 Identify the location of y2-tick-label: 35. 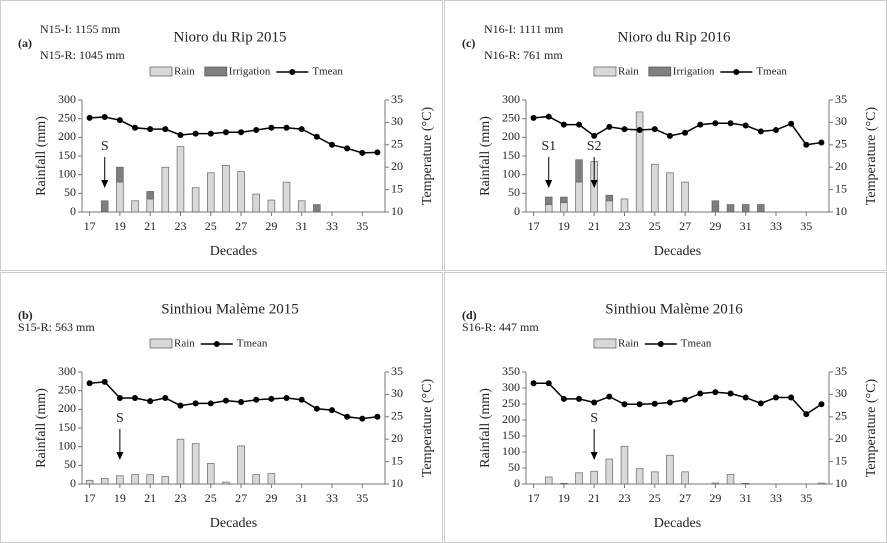
(397, 371).